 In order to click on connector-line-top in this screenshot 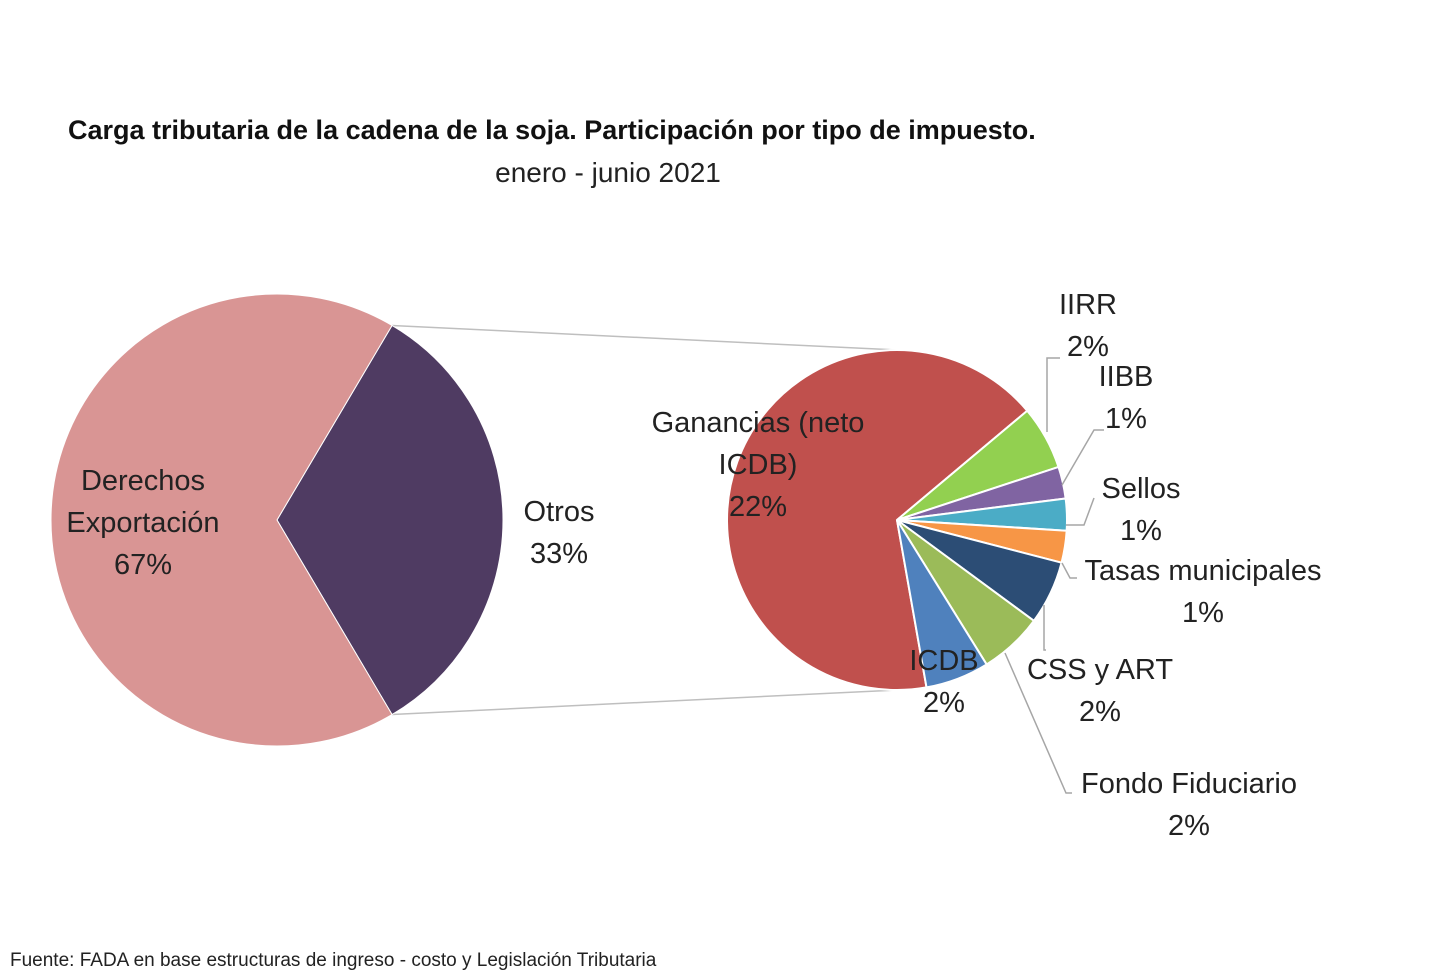, I will do `click(645, 337)`.